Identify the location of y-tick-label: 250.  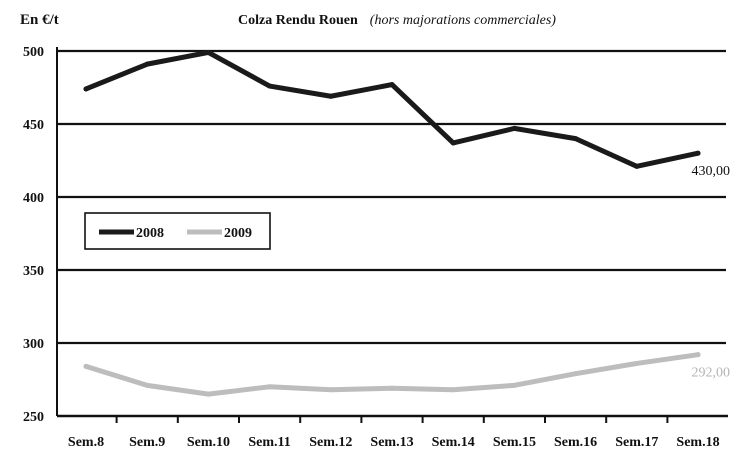
(33, 417).